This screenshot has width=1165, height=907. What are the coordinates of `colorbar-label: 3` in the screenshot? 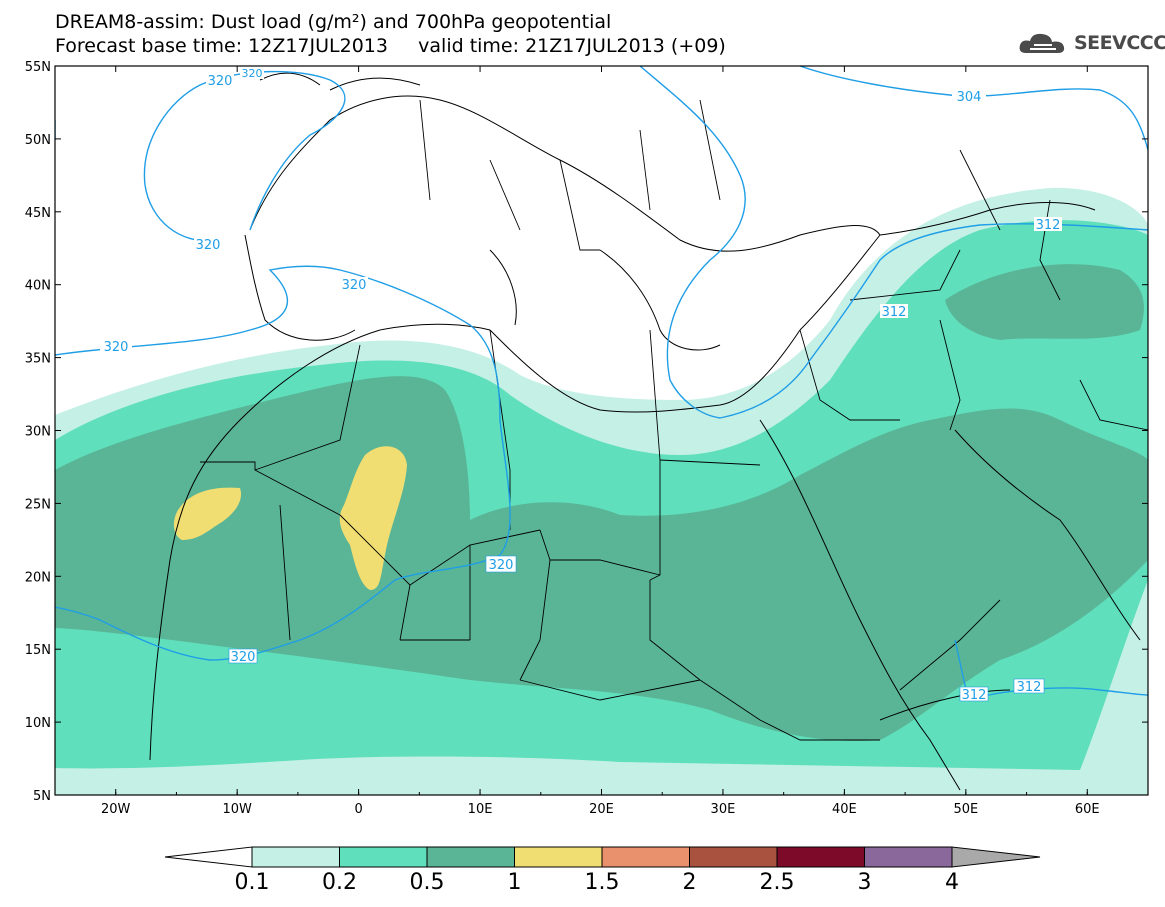 It's located at (864, 882).